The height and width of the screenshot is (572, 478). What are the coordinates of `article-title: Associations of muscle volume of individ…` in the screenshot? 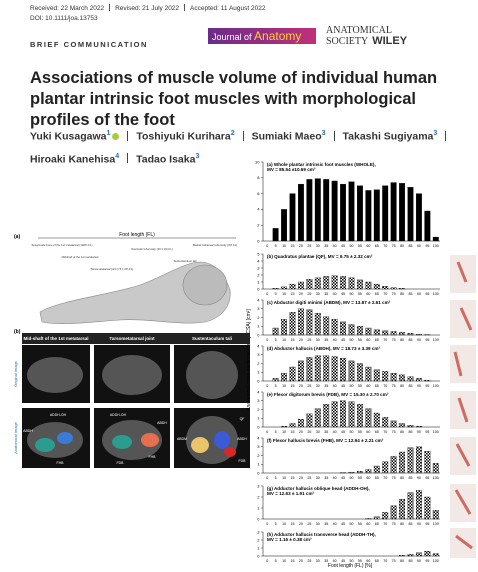 It's located at (234, 99).